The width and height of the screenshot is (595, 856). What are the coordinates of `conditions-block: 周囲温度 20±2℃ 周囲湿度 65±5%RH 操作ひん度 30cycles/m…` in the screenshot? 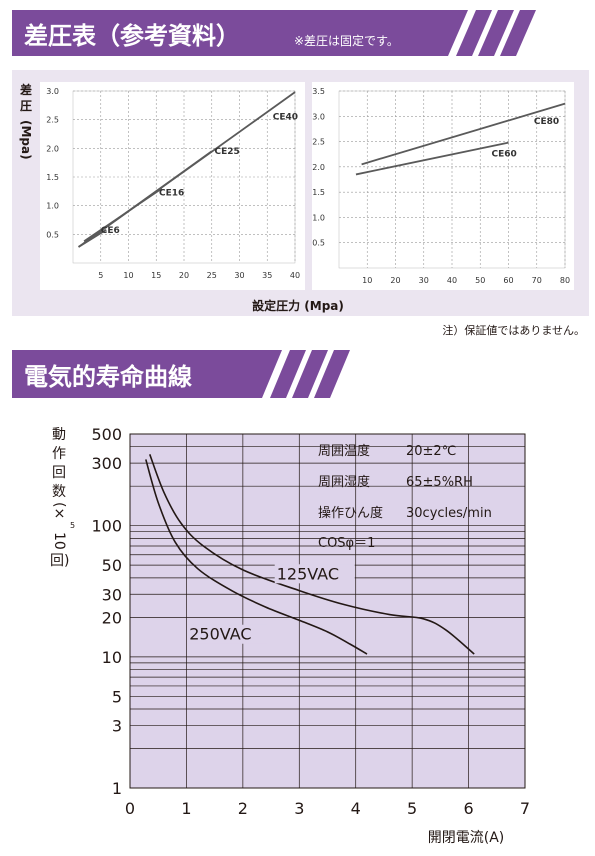 It's located at (405, 497).